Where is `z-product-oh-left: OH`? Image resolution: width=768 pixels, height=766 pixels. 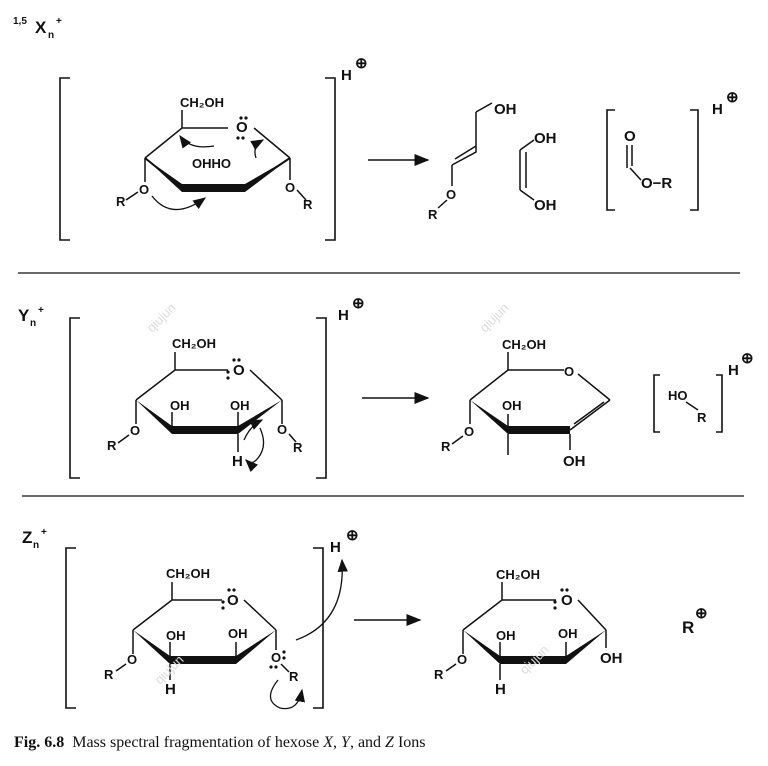
z-product-oh-left: OH is located at coordinates (506, 635).